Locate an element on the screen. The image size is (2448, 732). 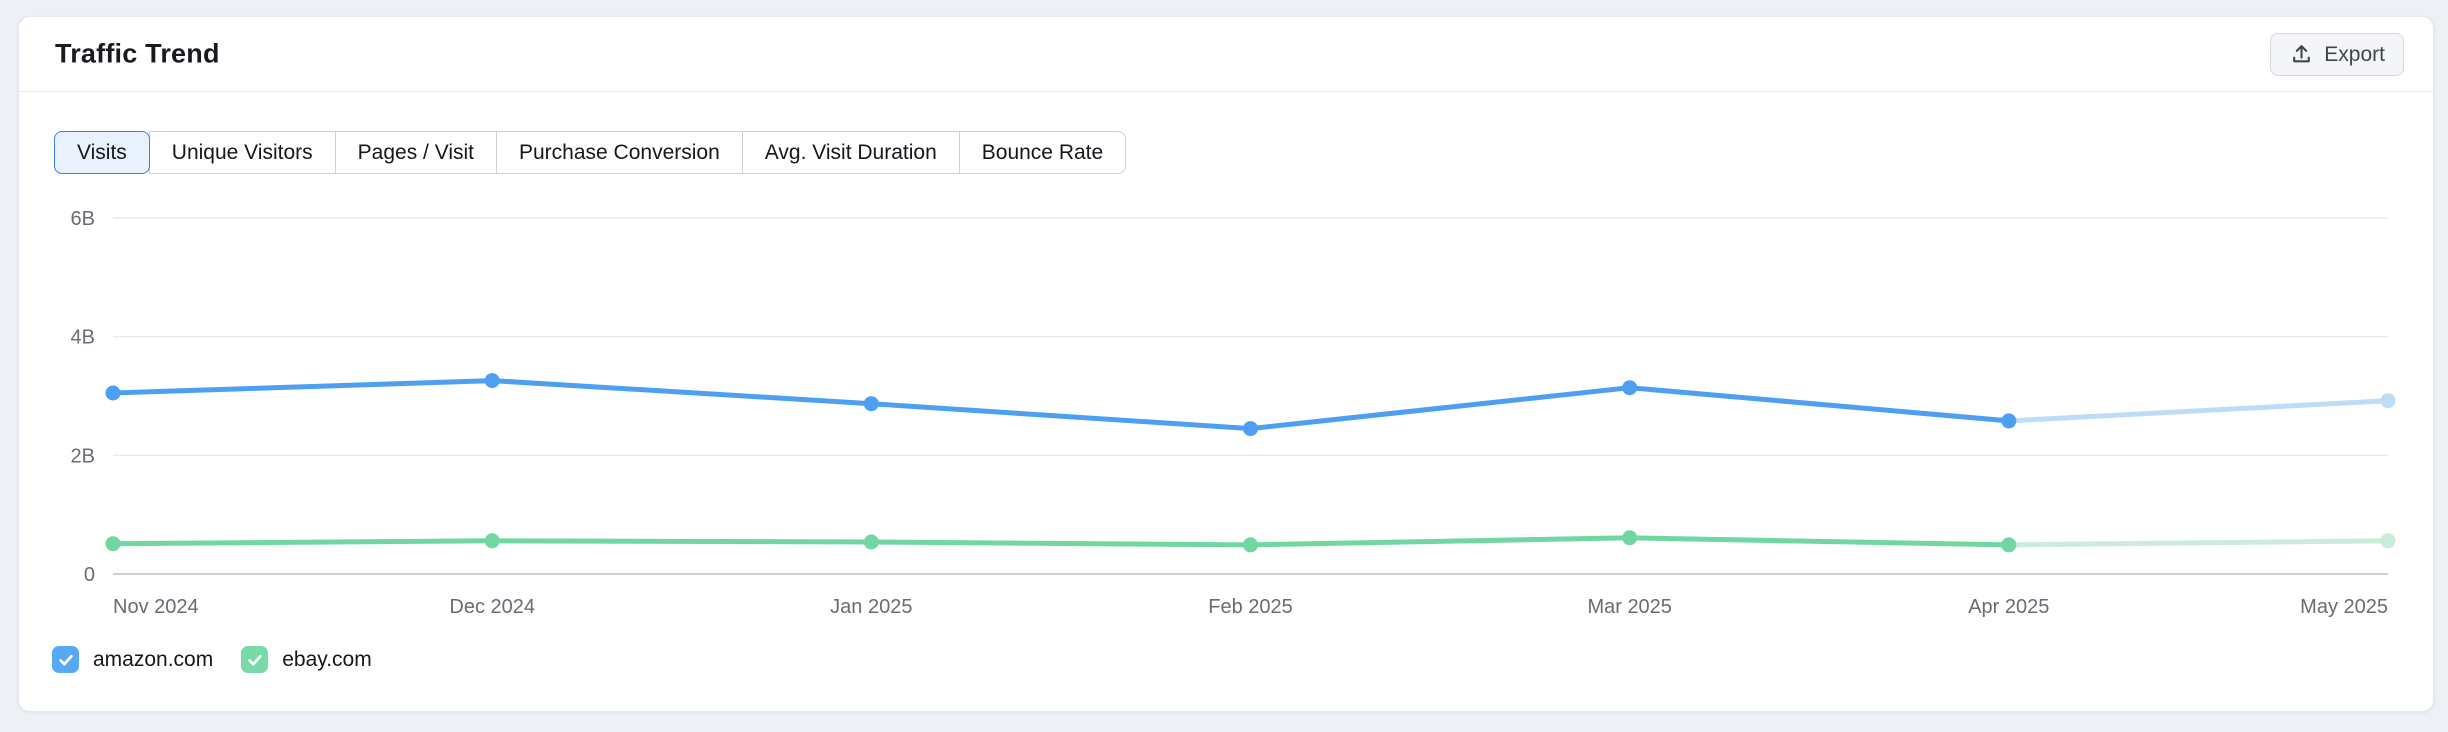
legend-checkbox-ebay-com is located at coordinates (255, 659).